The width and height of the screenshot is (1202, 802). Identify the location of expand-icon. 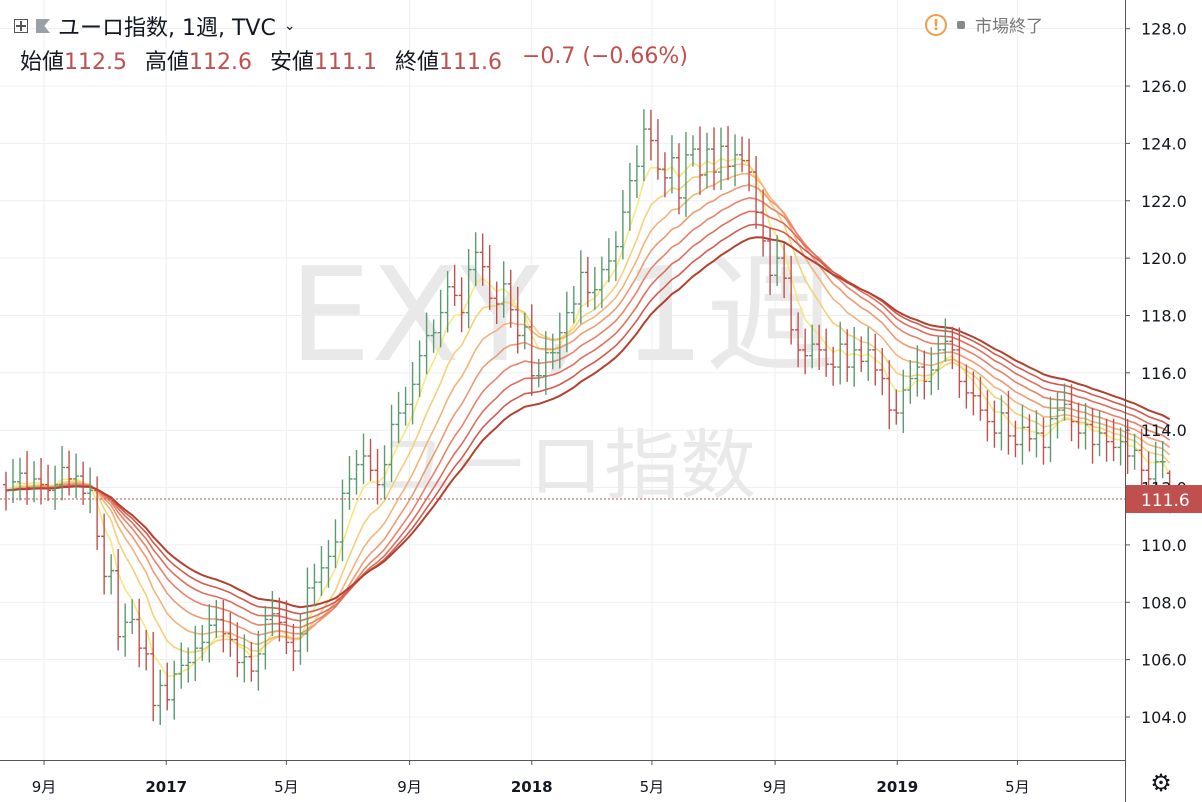
(21, 26).